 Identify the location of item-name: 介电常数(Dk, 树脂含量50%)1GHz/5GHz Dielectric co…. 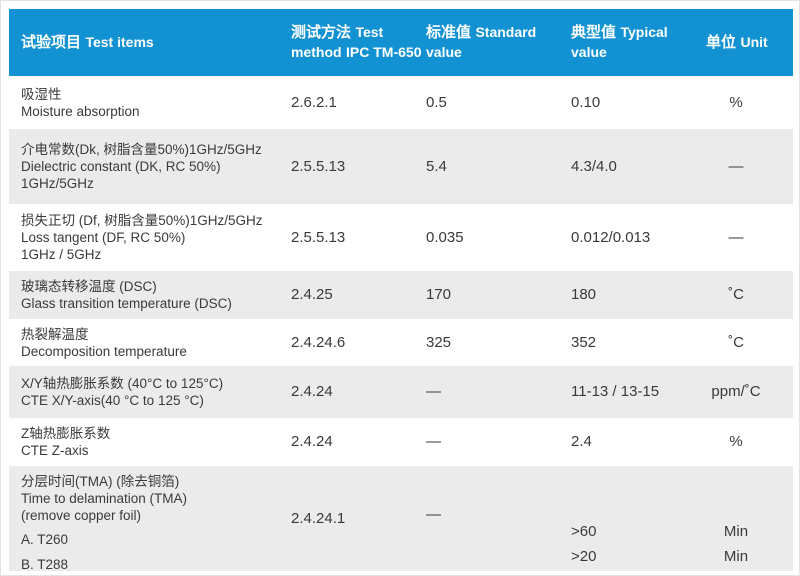
(150, 166).